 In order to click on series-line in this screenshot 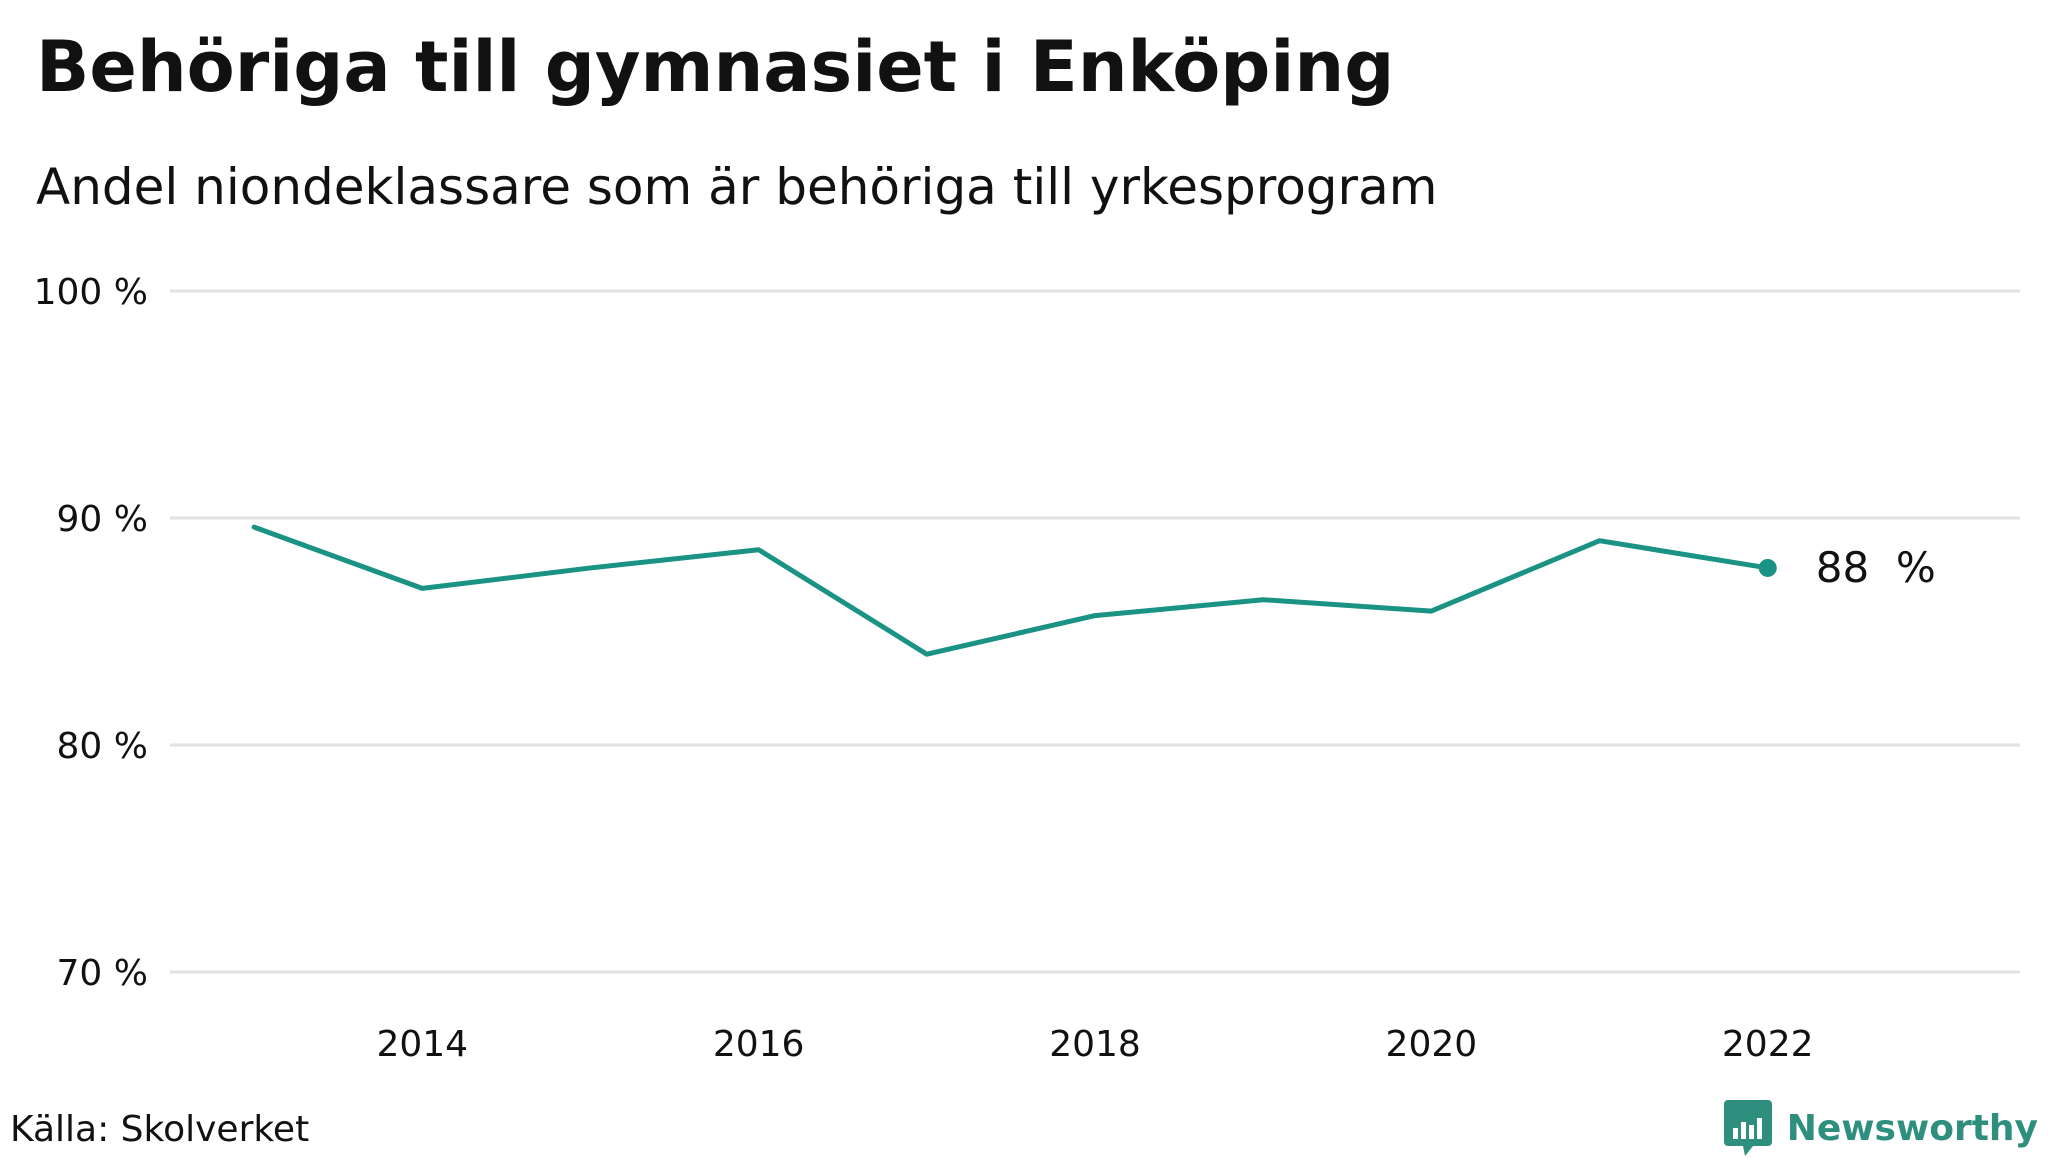, I will do `click(1011, 590)`.